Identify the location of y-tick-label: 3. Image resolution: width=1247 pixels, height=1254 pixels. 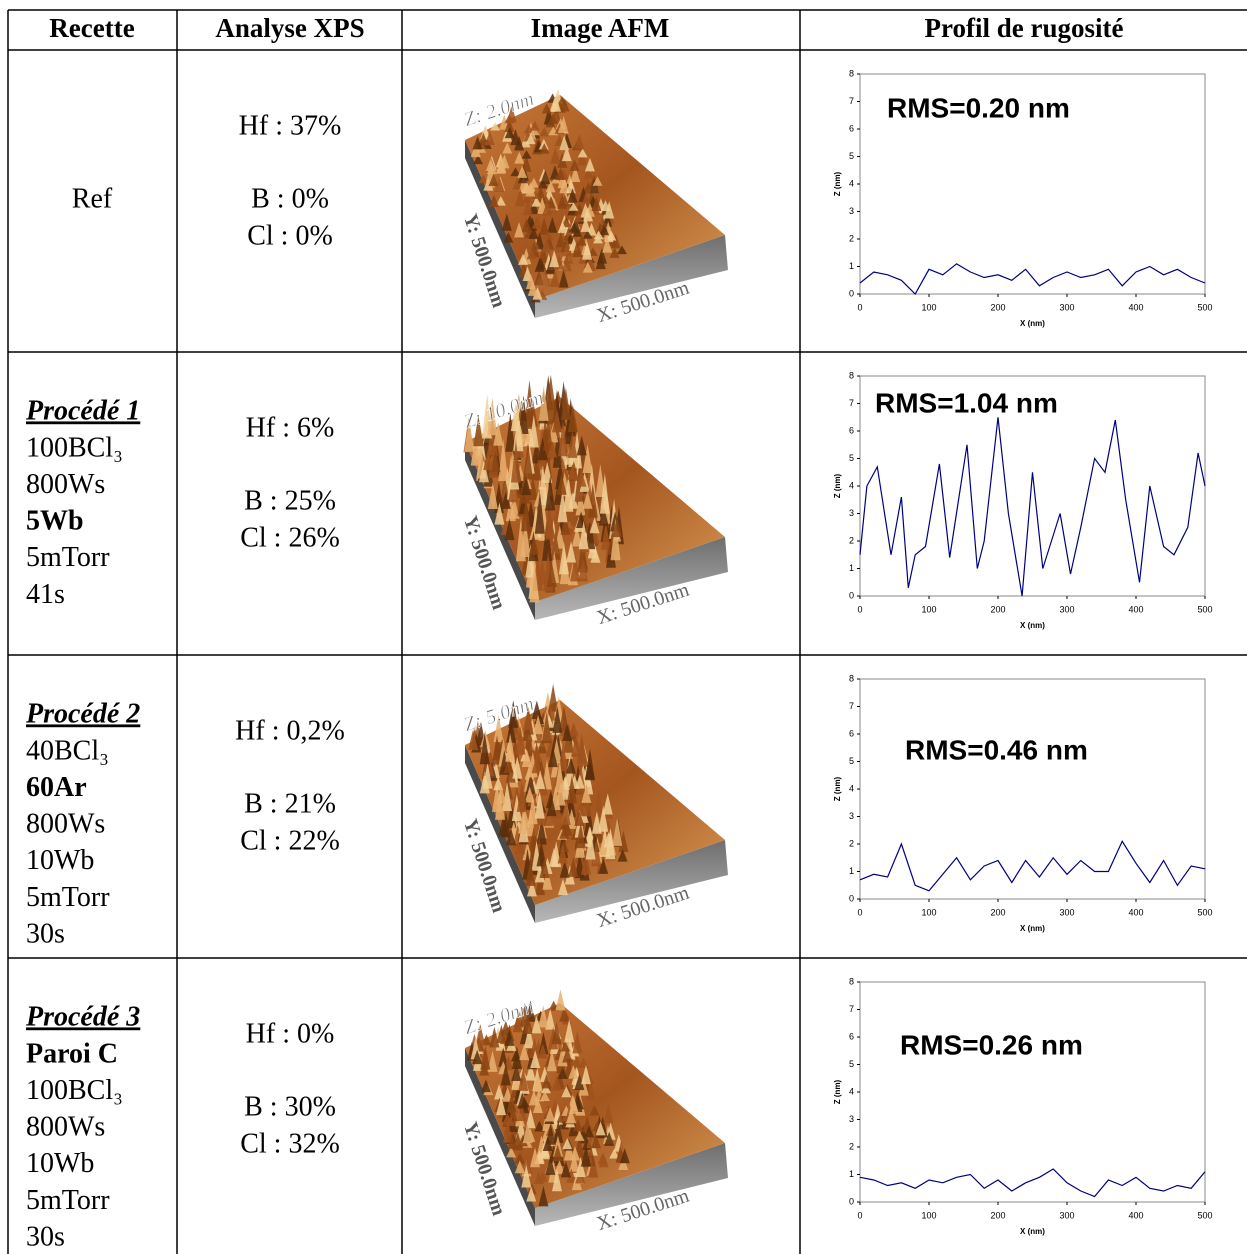
(851, 816).